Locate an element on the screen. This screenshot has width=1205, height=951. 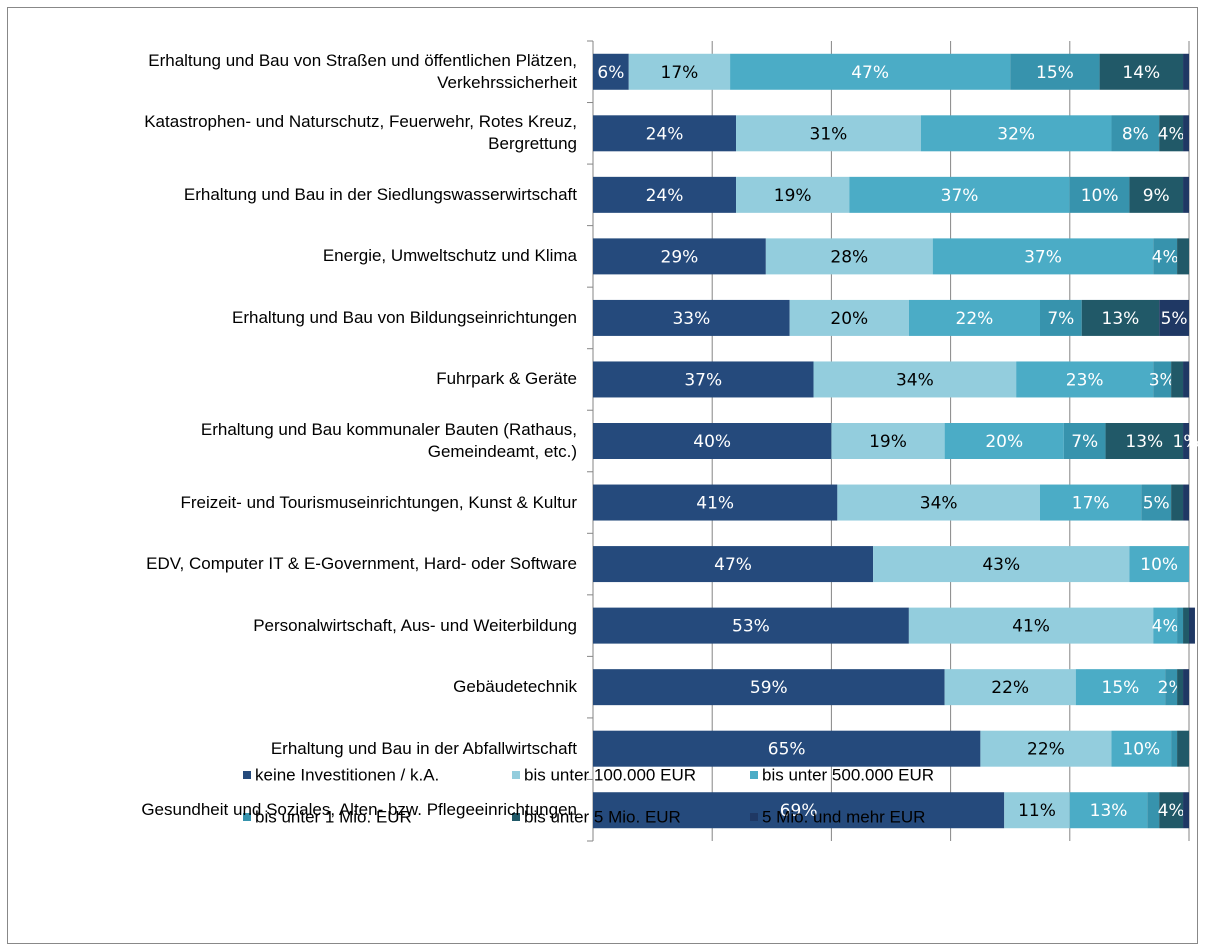
data-label: 9% is located at coordinates (1156, 196).